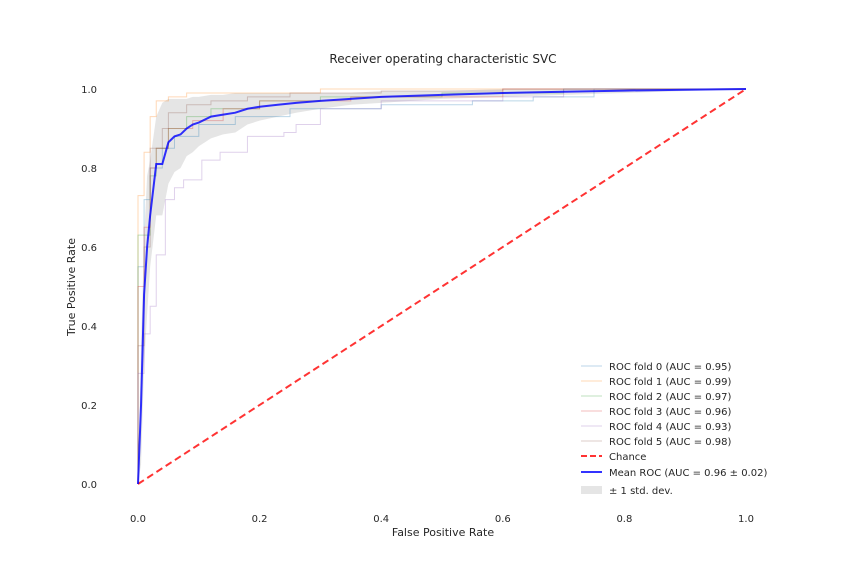  Describe the element at coordinates (641, 491) in the screenshot. I see `legend-label: ± 1 std. dev.` at that location.